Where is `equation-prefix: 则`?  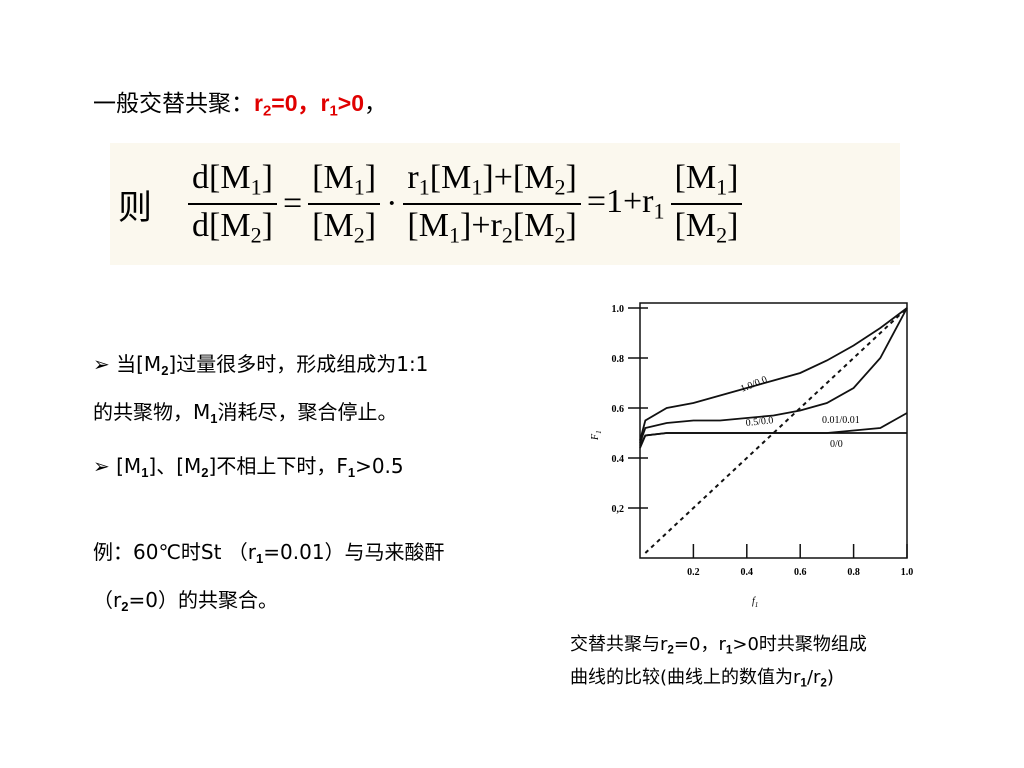
equation-prefix: 则 is located at coordinates (135, 208).